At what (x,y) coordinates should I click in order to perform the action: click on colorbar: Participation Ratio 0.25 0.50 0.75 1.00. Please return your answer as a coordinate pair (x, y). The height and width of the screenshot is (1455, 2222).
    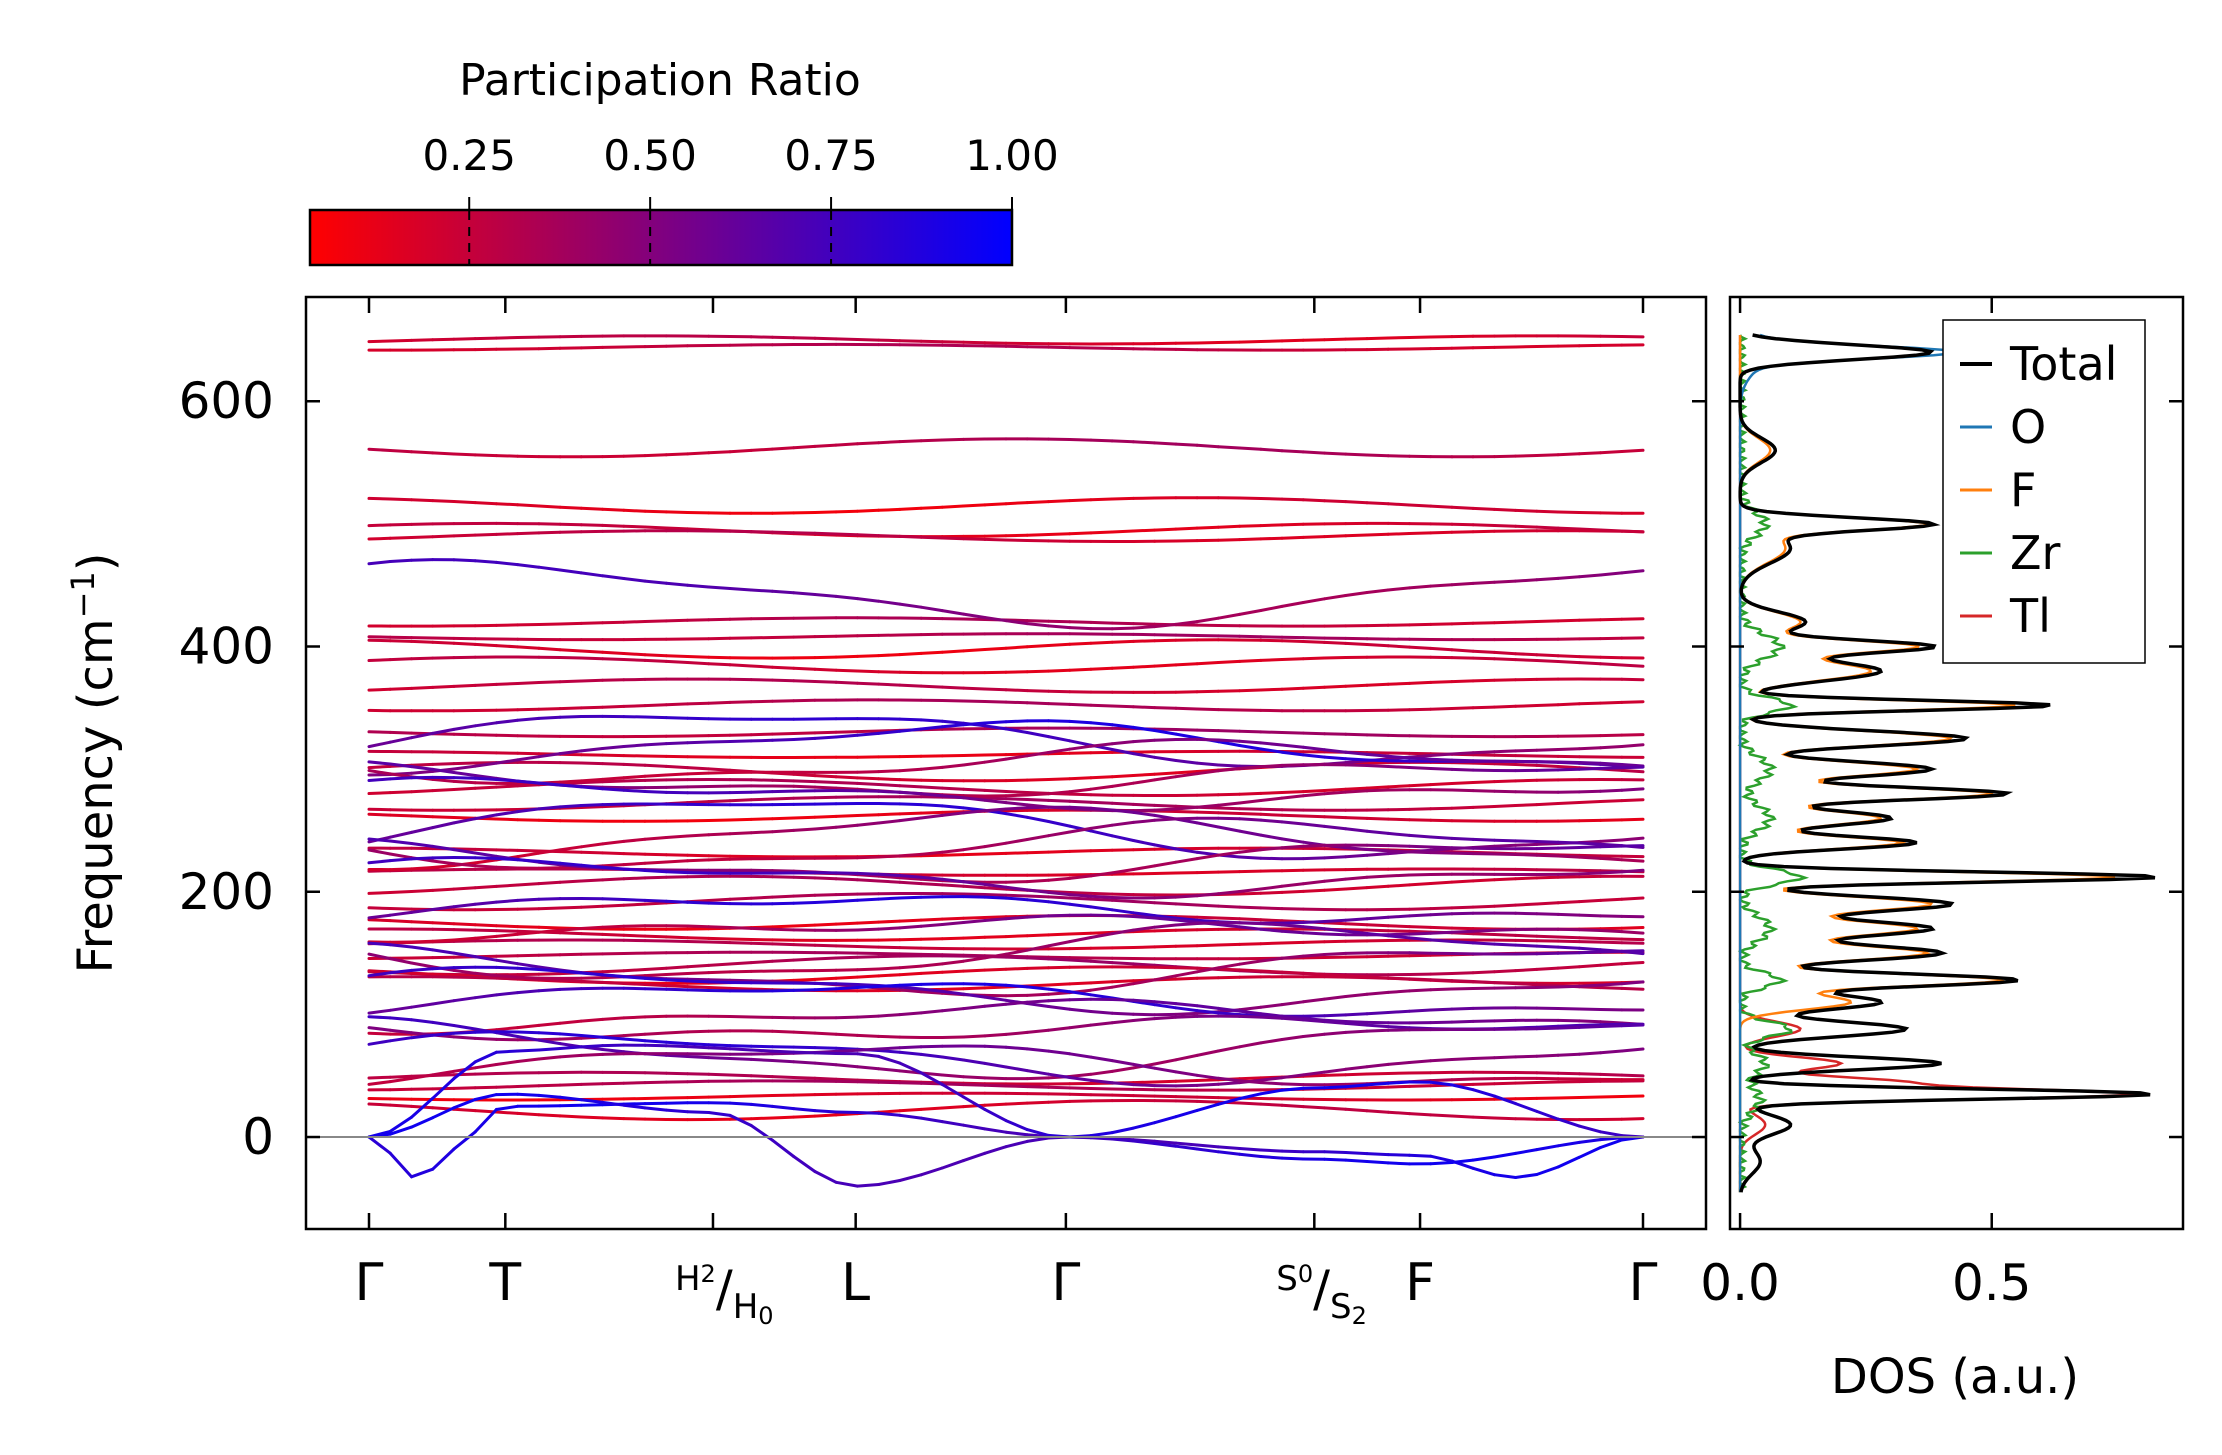
    Looking at the image, I should click on (683, 161).